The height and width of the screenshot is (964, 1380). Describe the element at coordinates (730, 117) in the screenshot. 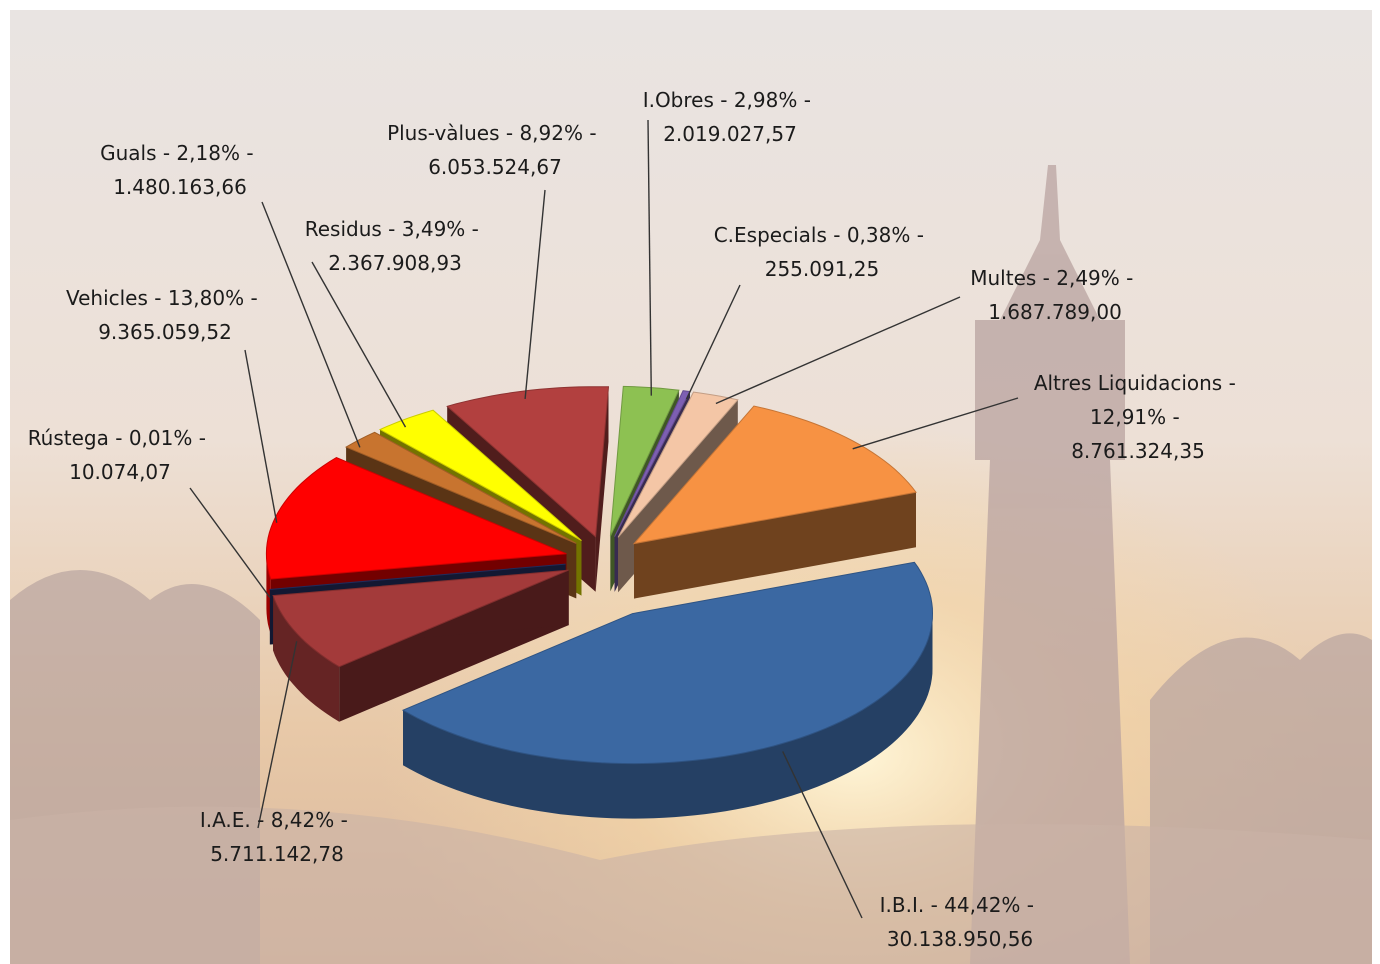

I see `data-label: I.Obres - 2,98% - 2.019.027,57` at that location.